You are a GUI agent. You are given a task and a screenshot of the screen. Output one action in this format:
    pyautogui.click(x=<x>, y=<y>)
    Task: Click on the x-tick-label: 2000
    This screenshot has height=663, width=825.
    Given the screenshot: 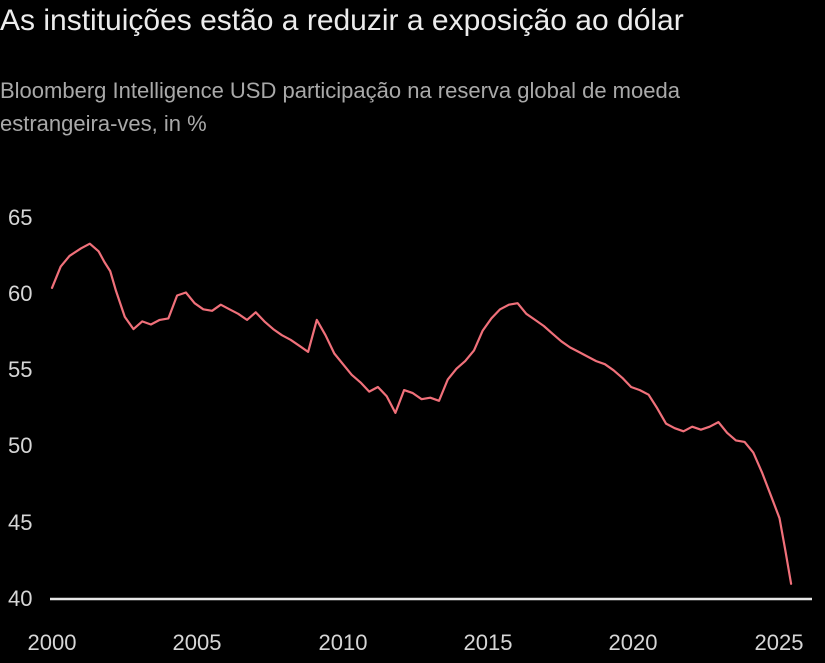 What is the action you would take?
    pyautogui.click(x=52, y=642)
    